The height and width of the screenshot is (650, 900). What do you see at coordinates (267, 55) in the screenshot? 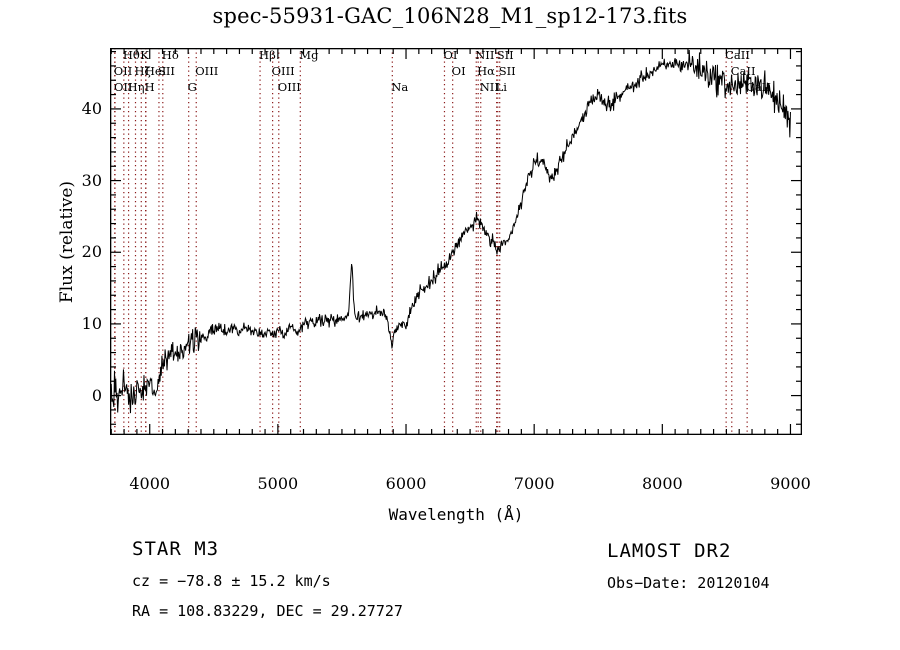
I see `line-label-H: Hβ` at bounding box center [267, 55].